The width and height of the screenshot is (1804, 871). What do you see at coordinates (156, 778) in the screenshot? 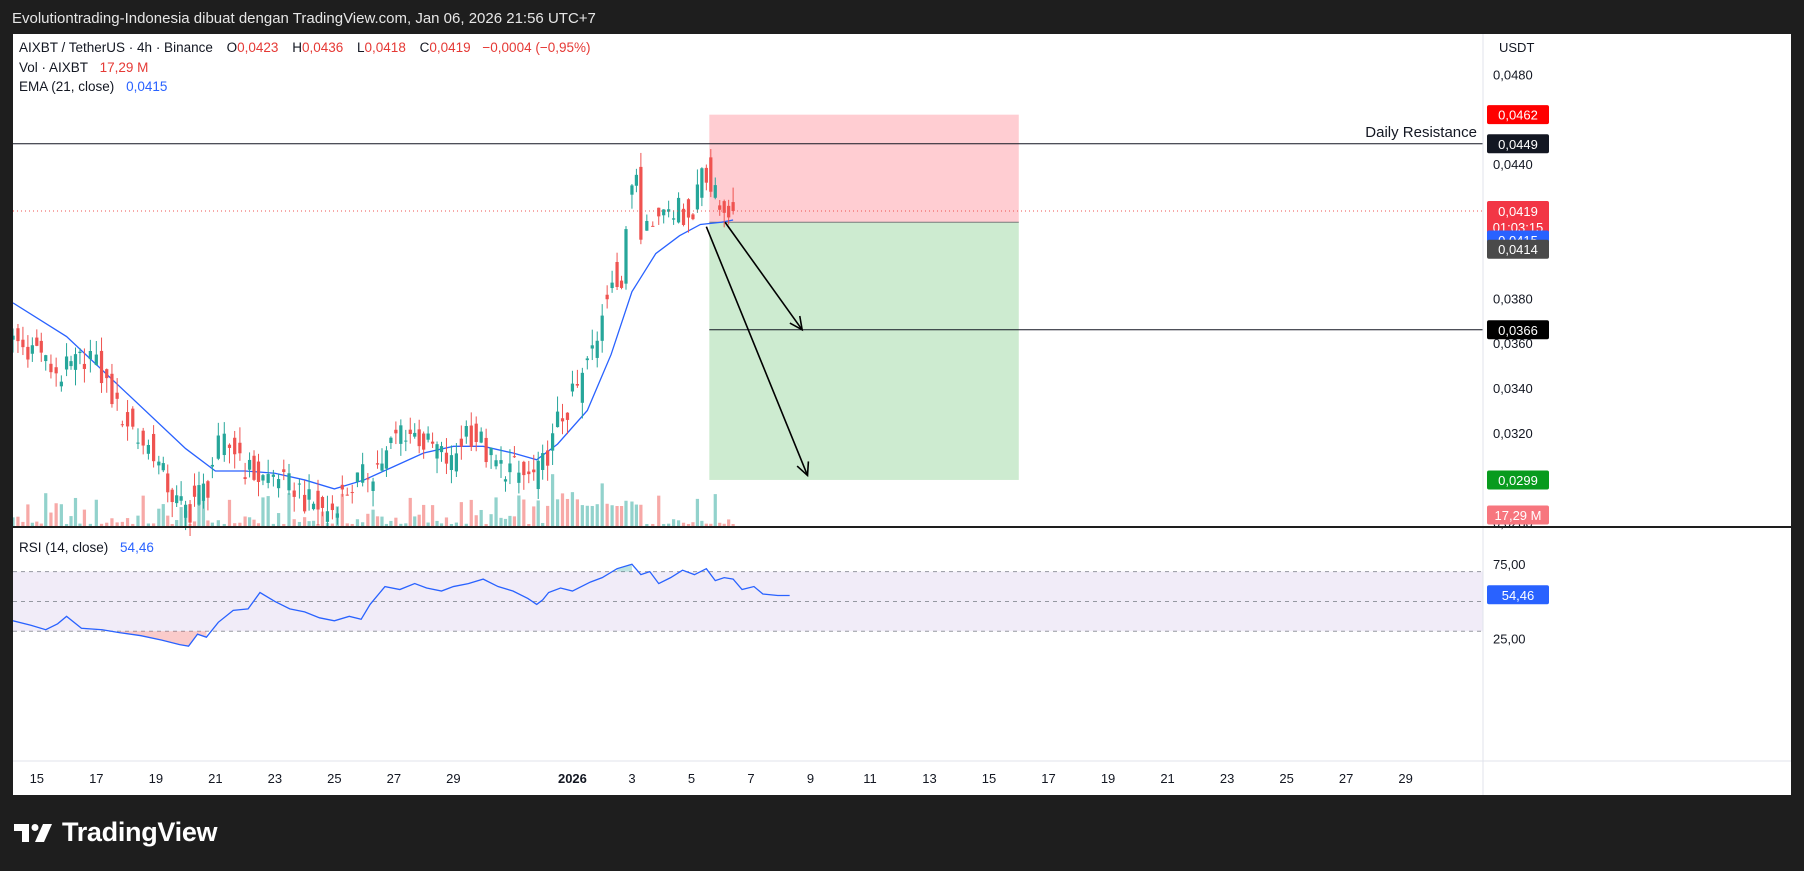
I see `time-tick-label: 19` at bounding box center [156, 778].